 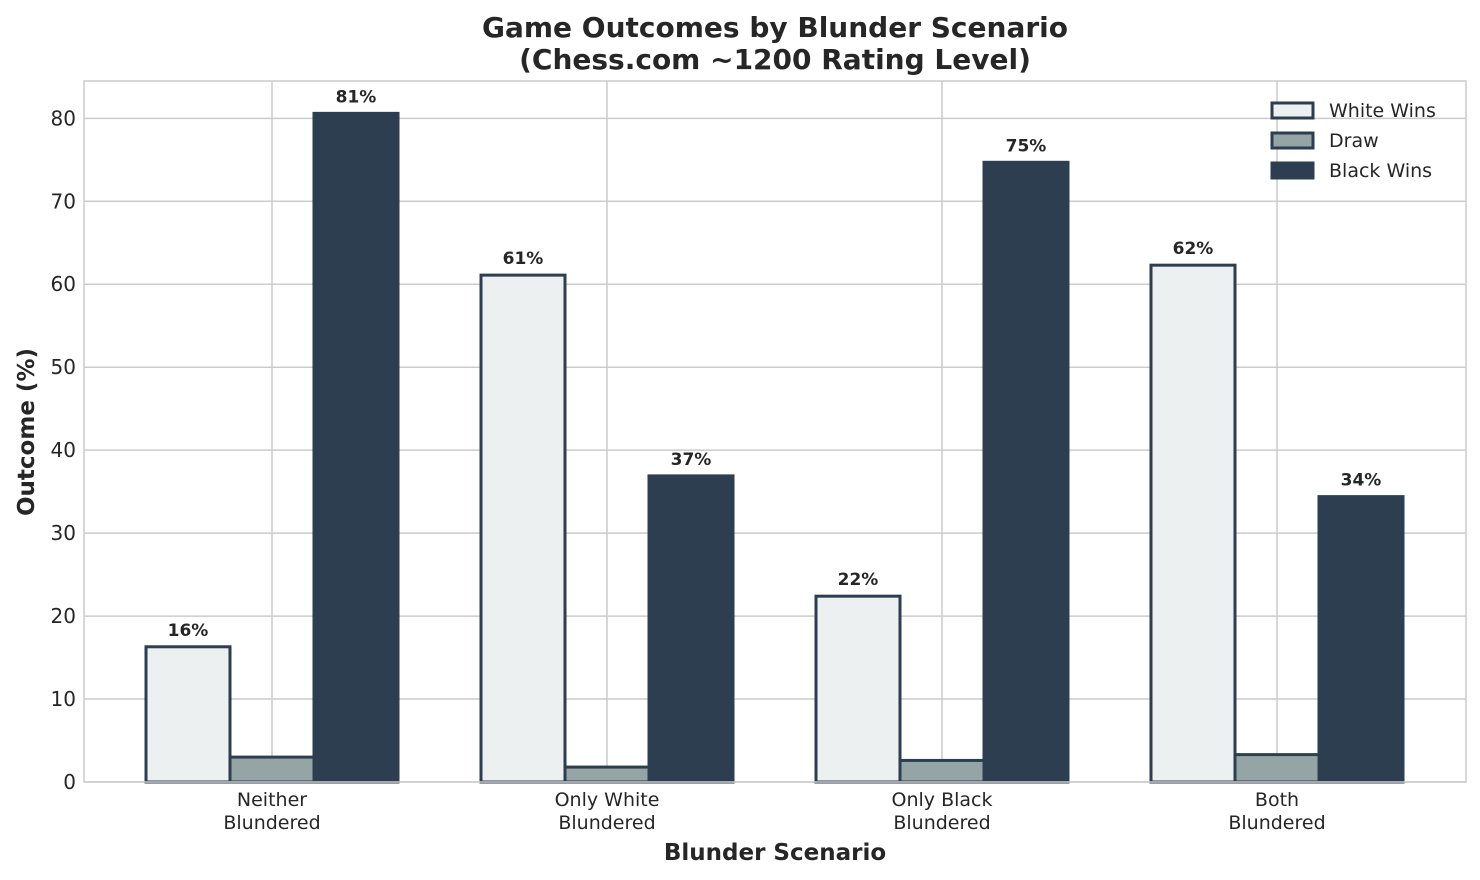 What do you see at coordinates (1277, 800) in the screenshot?
I see `x-tick-label: Both` at bounding box center [1277, 800].